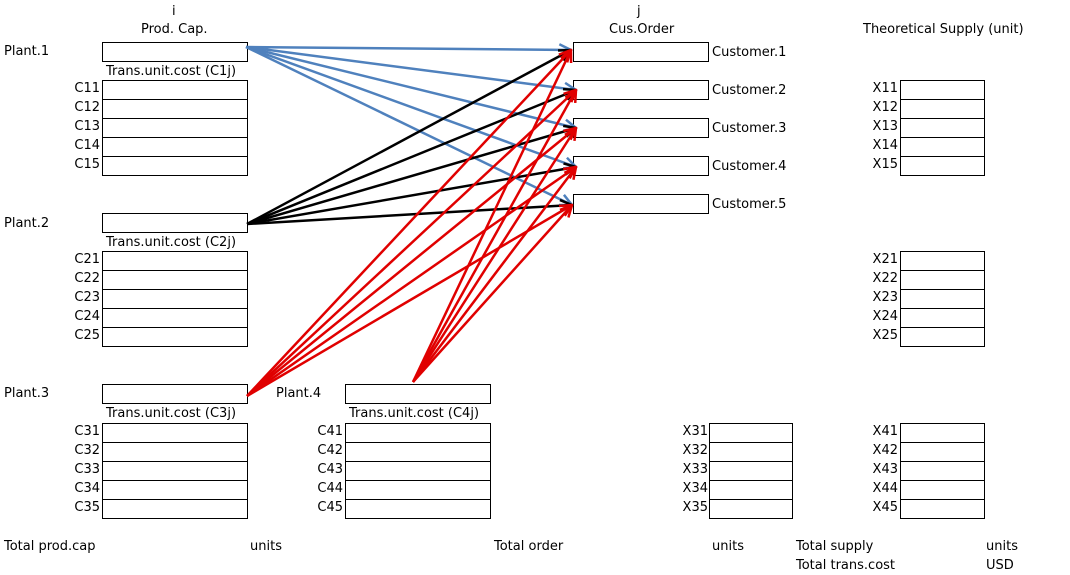  What do you see at coordinates (27, 51) in the screenshot?
I see `plant-1-label: Plant.1` at bounding box center [27, 51].